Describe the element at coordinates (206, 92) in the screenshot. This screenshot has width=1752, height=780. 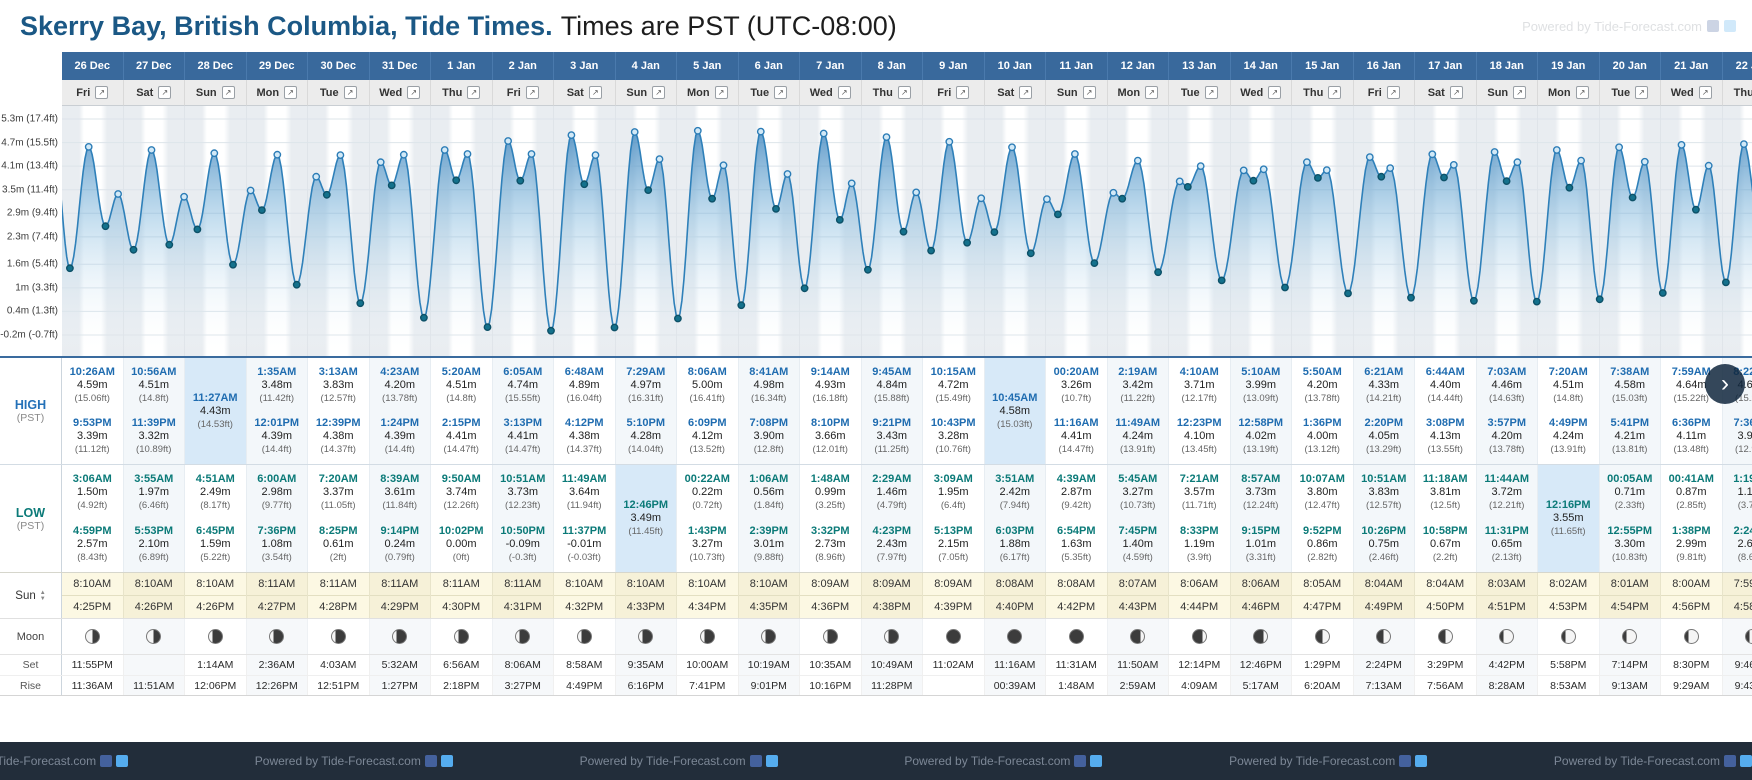
I see `day-of-week-label: Sun` at that location.